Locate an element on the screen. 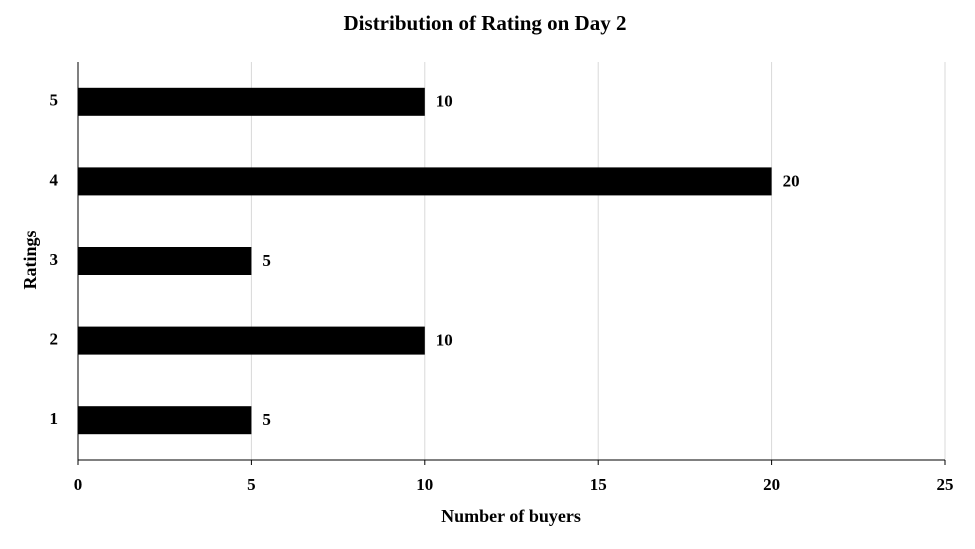  y-tick-label: 4 is located at coordinates (54, 179).